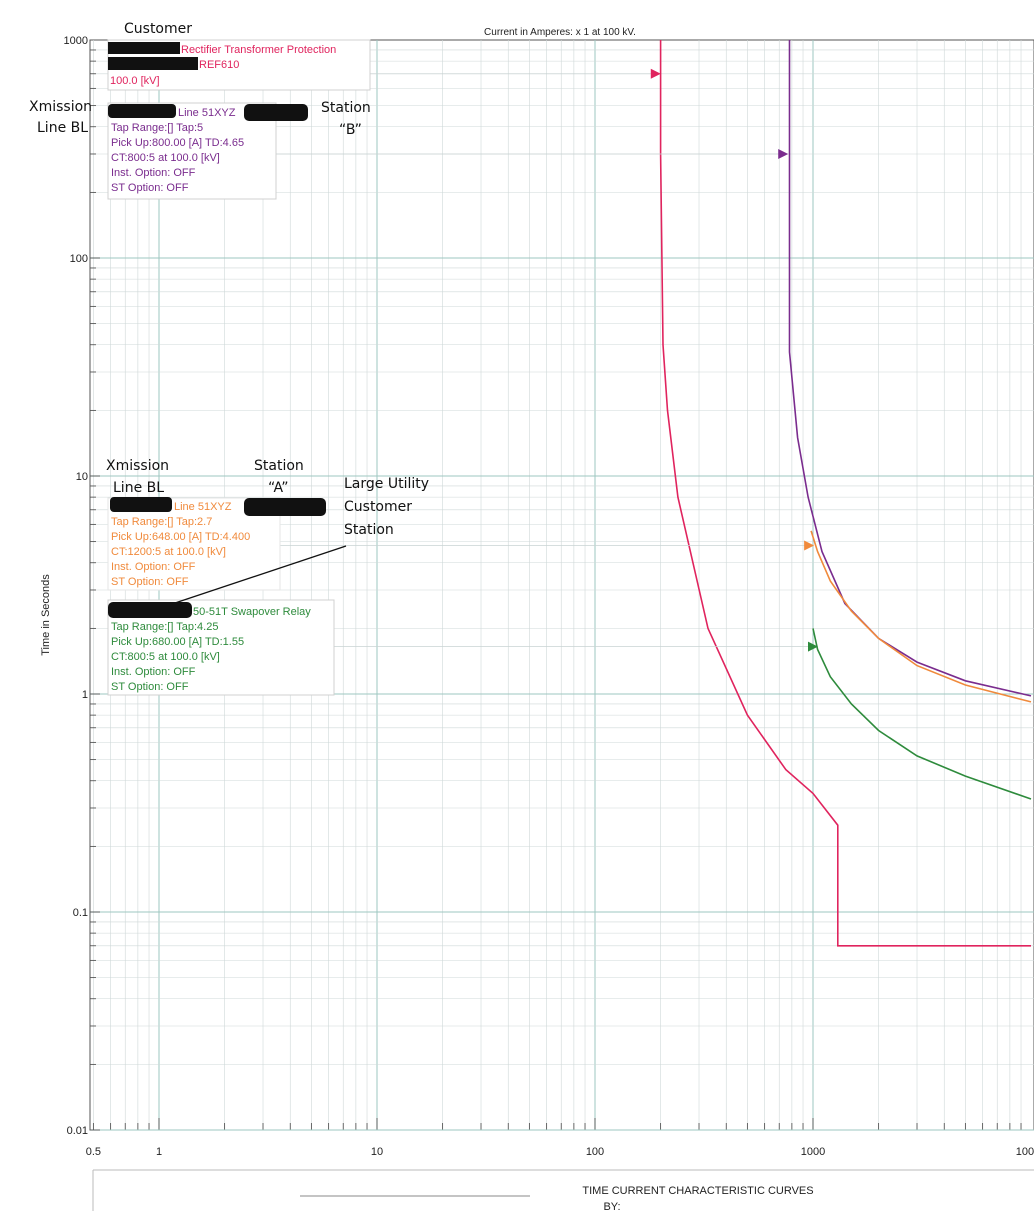 This screenshot has width=1034, height=1211. Describe the element at coordinates (252, 612) in the screenshot. I see `swapover-box-line-1: 50-51T Swapover Relay` at that location.